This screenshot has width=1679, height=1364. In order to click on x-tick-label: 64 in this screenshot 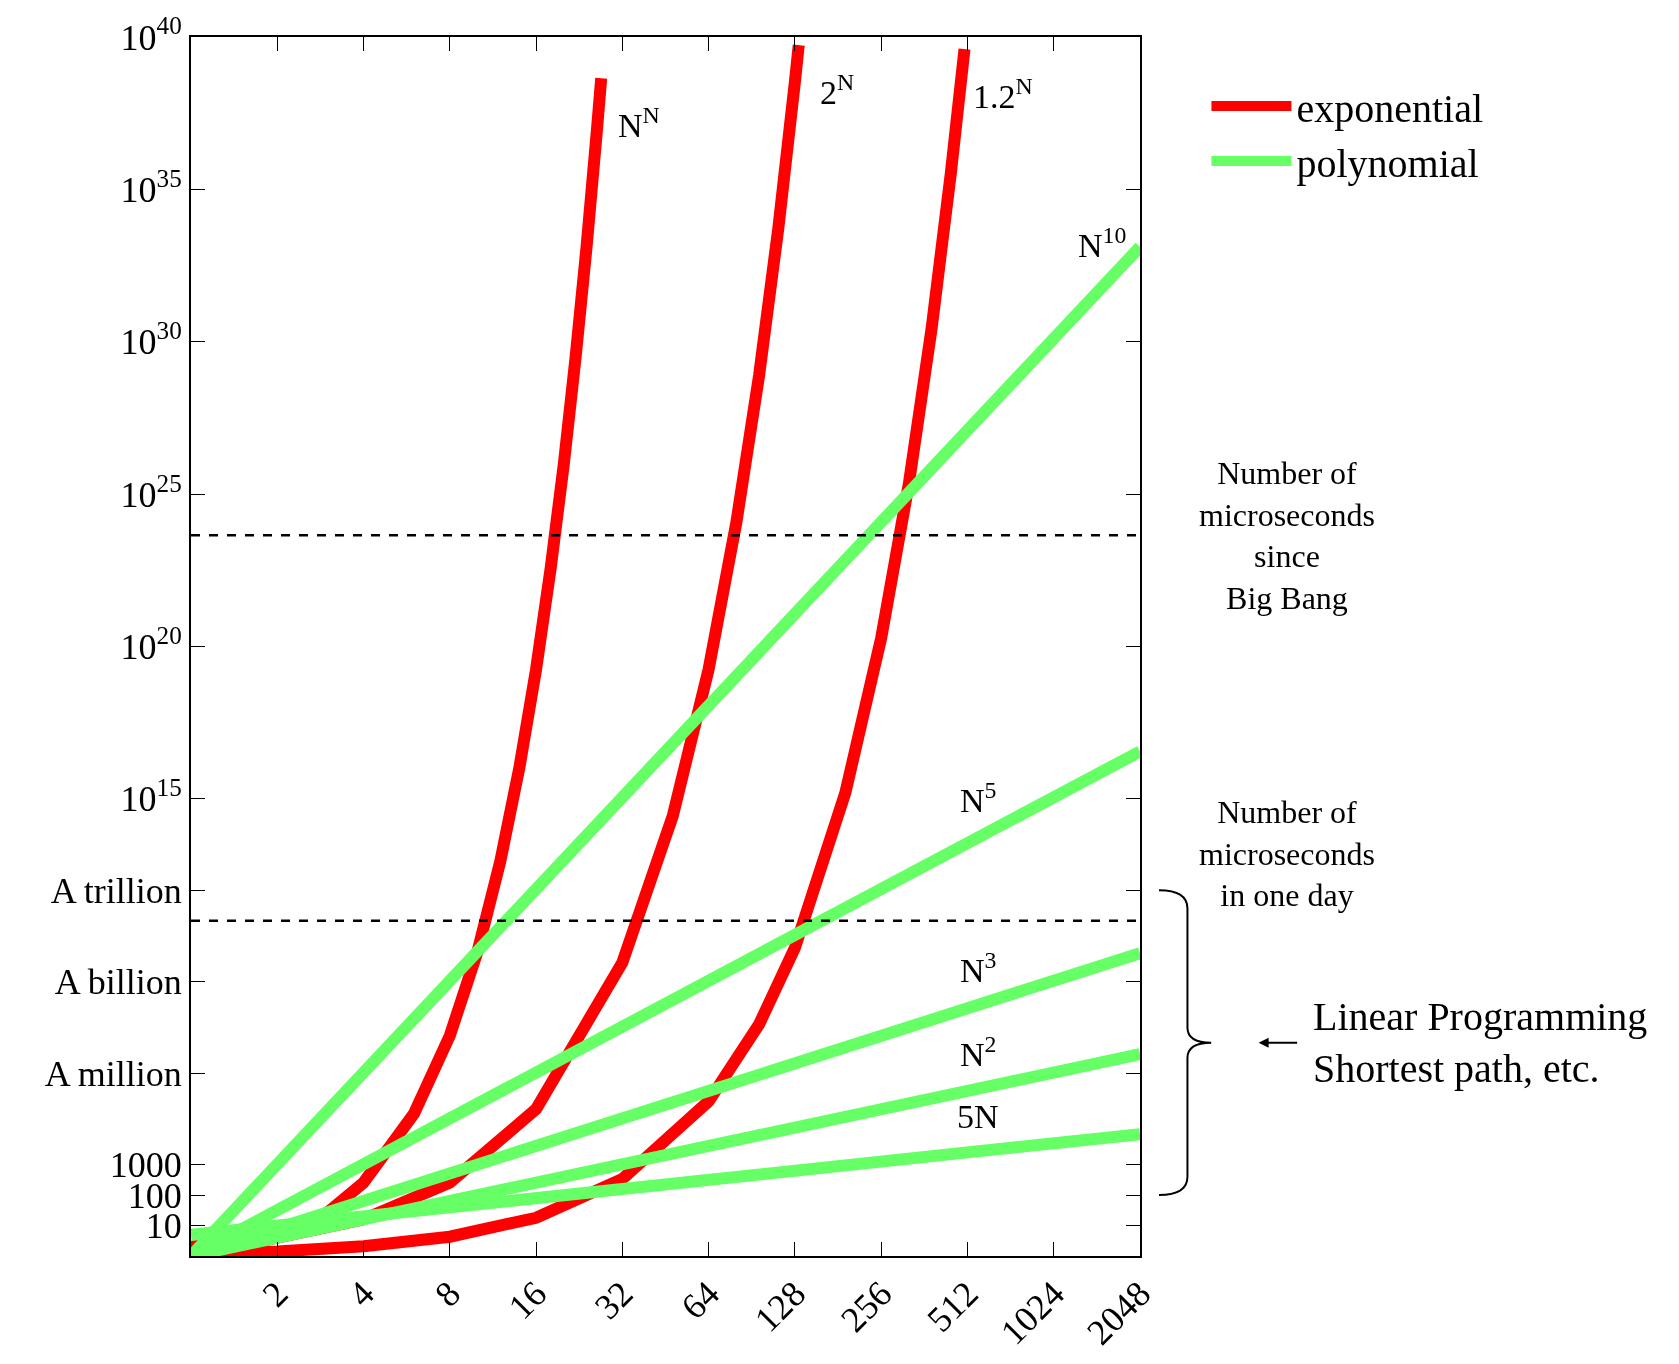, I will do `click(700, 1300)`.